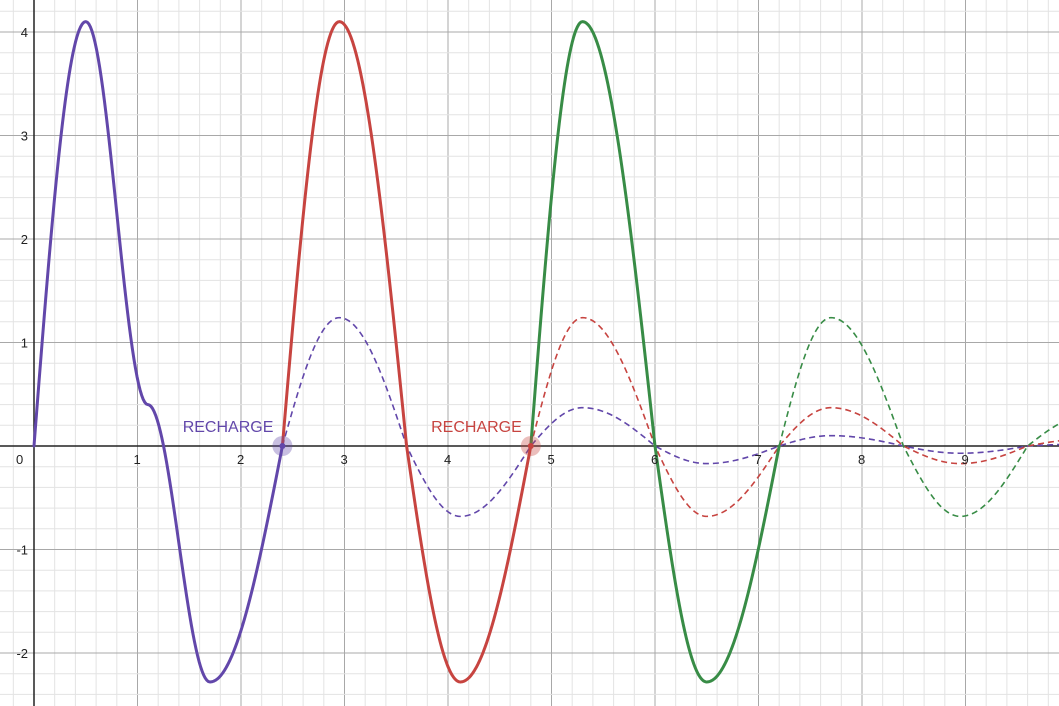  What do you see at coordinates (24, 239) in the screenshot?
I see `y-tick-label: 2` at bounding box center [24, 239].